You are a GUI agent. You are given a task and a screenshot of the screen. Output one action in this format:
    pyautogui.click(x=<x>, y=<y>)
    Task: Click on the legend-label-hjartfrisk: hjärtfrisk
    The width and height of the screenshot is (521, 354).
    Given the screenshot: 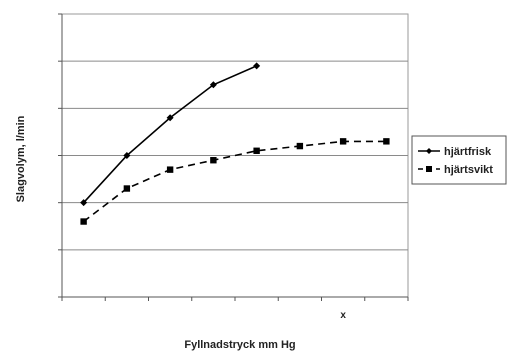 What is the action you would take?
    pyautogui.click(x=468, y=152)
    